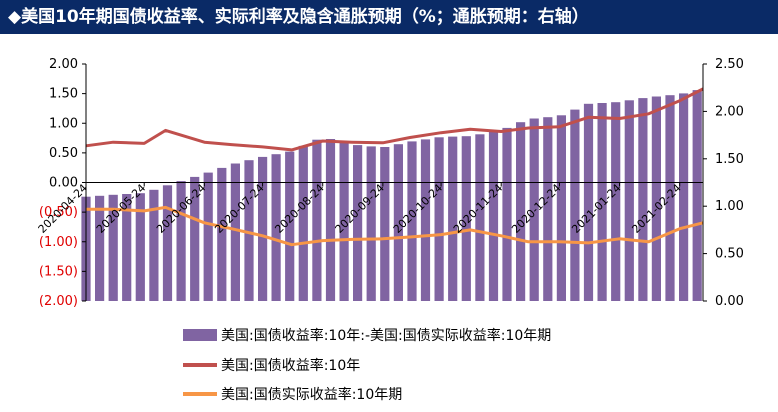 Image resolution: width=778 pixels, height=412 pixels. Describe the element at coordinates (729, 206) in the screenshot. I see `right-tick-label: 1.00` at that location.